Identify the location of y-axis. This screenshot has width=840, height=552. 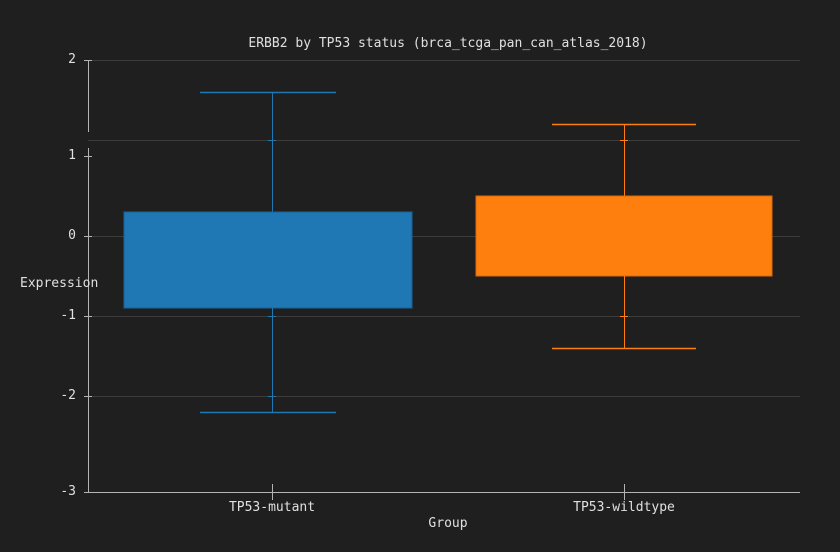
(88, 276).